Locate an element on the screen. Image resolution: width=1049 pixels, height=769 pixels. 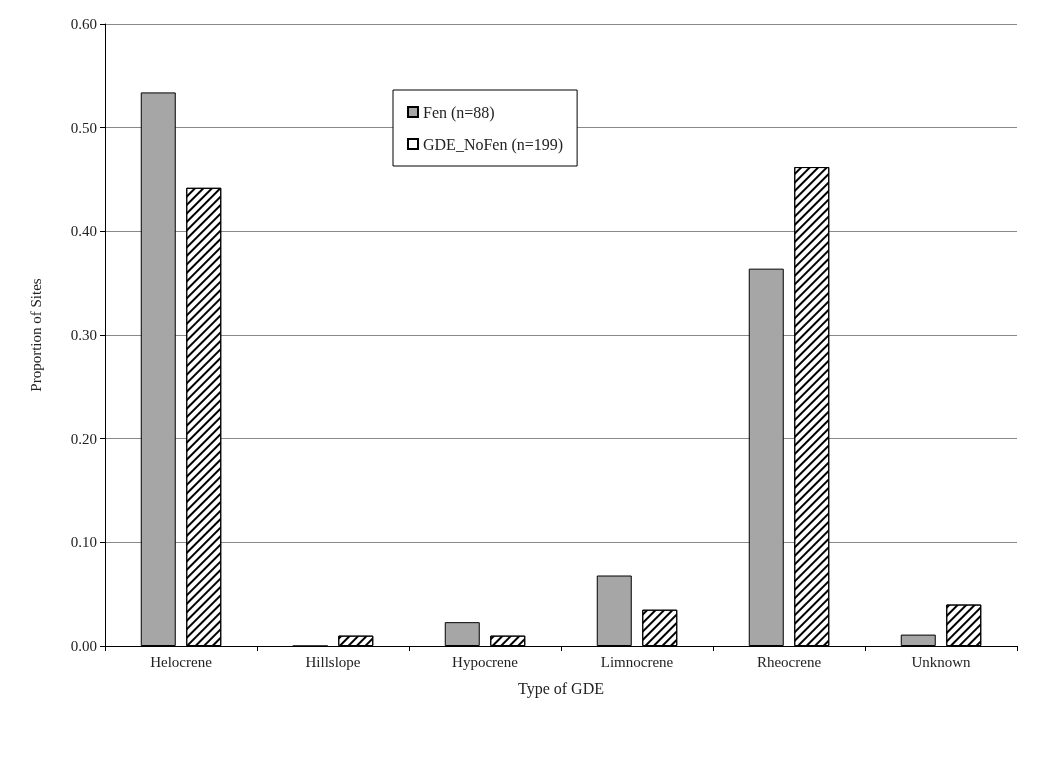
y-axis-title: Proportion of Sites is located at coordinates (35, 335).